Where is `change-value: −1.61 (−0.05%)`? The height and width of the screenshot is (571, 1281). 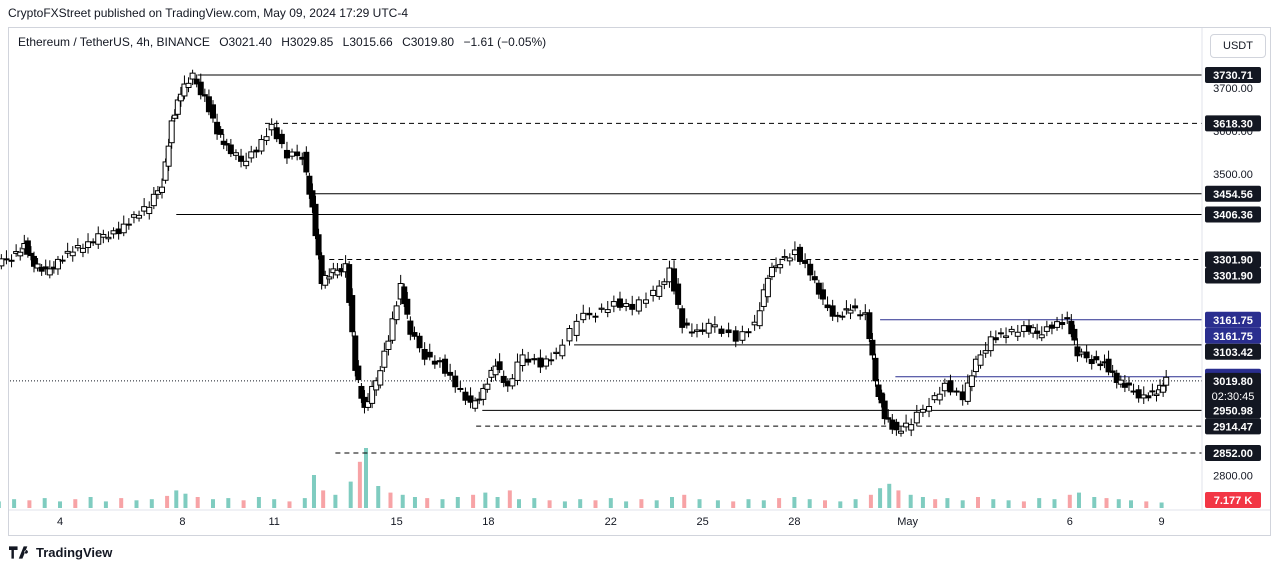
change-value: −1.61 (−0.05%) is located at coordinates (505, 42).